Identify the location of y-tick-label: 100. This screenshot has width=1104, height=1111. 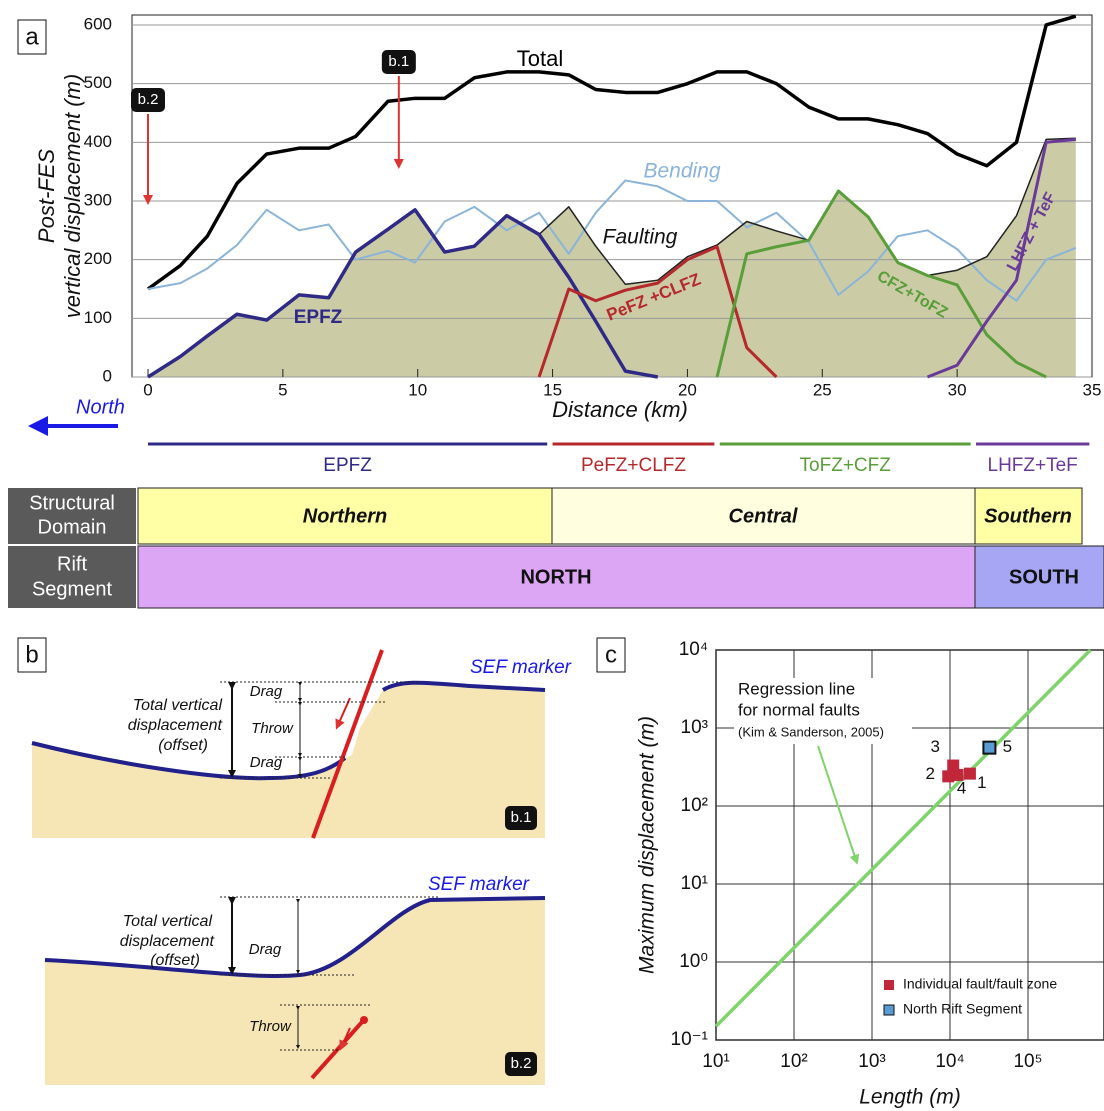
(98, 317).